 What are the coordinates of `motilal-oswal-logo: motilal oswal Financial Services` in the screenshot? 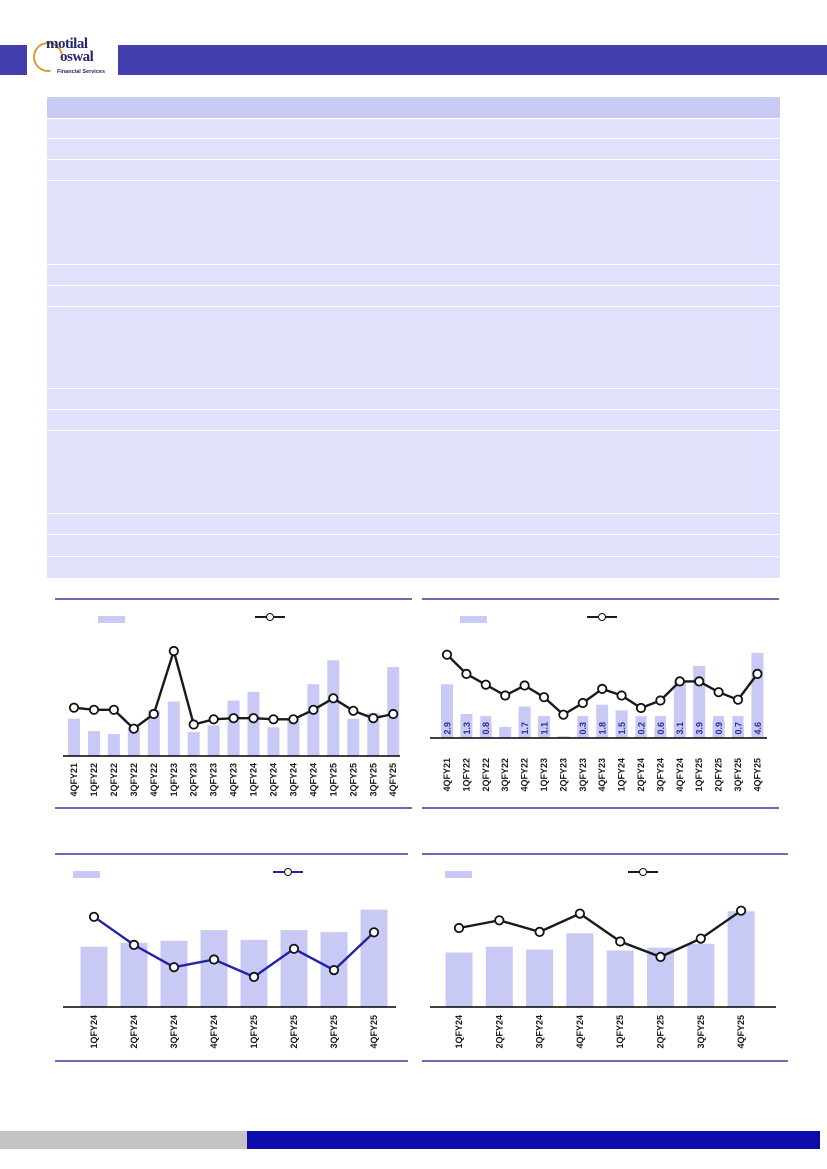 It's located at (73, 61).